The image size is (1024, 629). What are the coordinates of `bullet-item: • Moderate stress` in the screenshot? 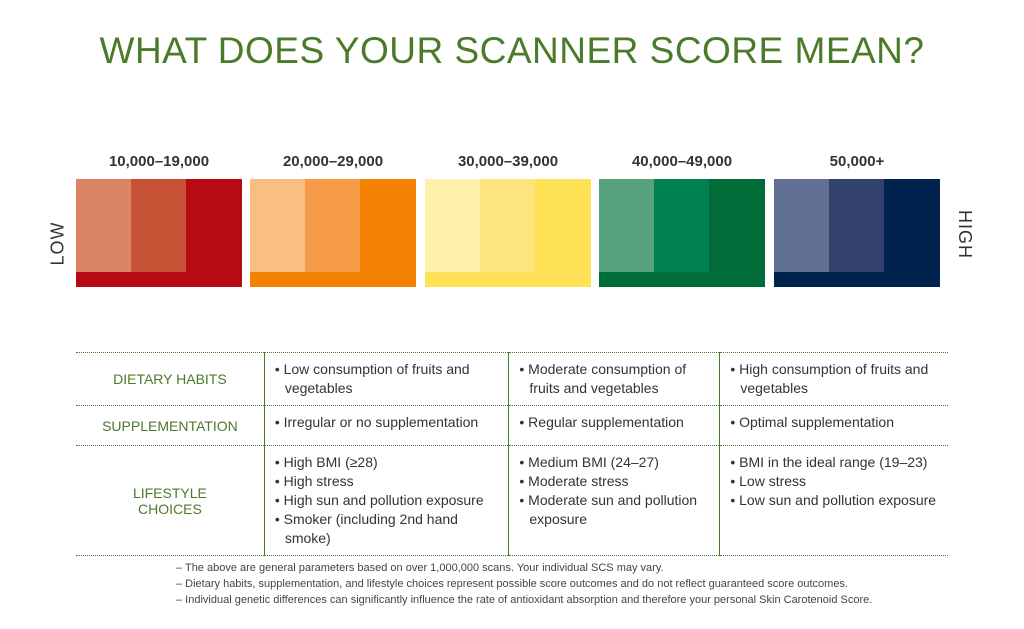 It's located at (574, 481).